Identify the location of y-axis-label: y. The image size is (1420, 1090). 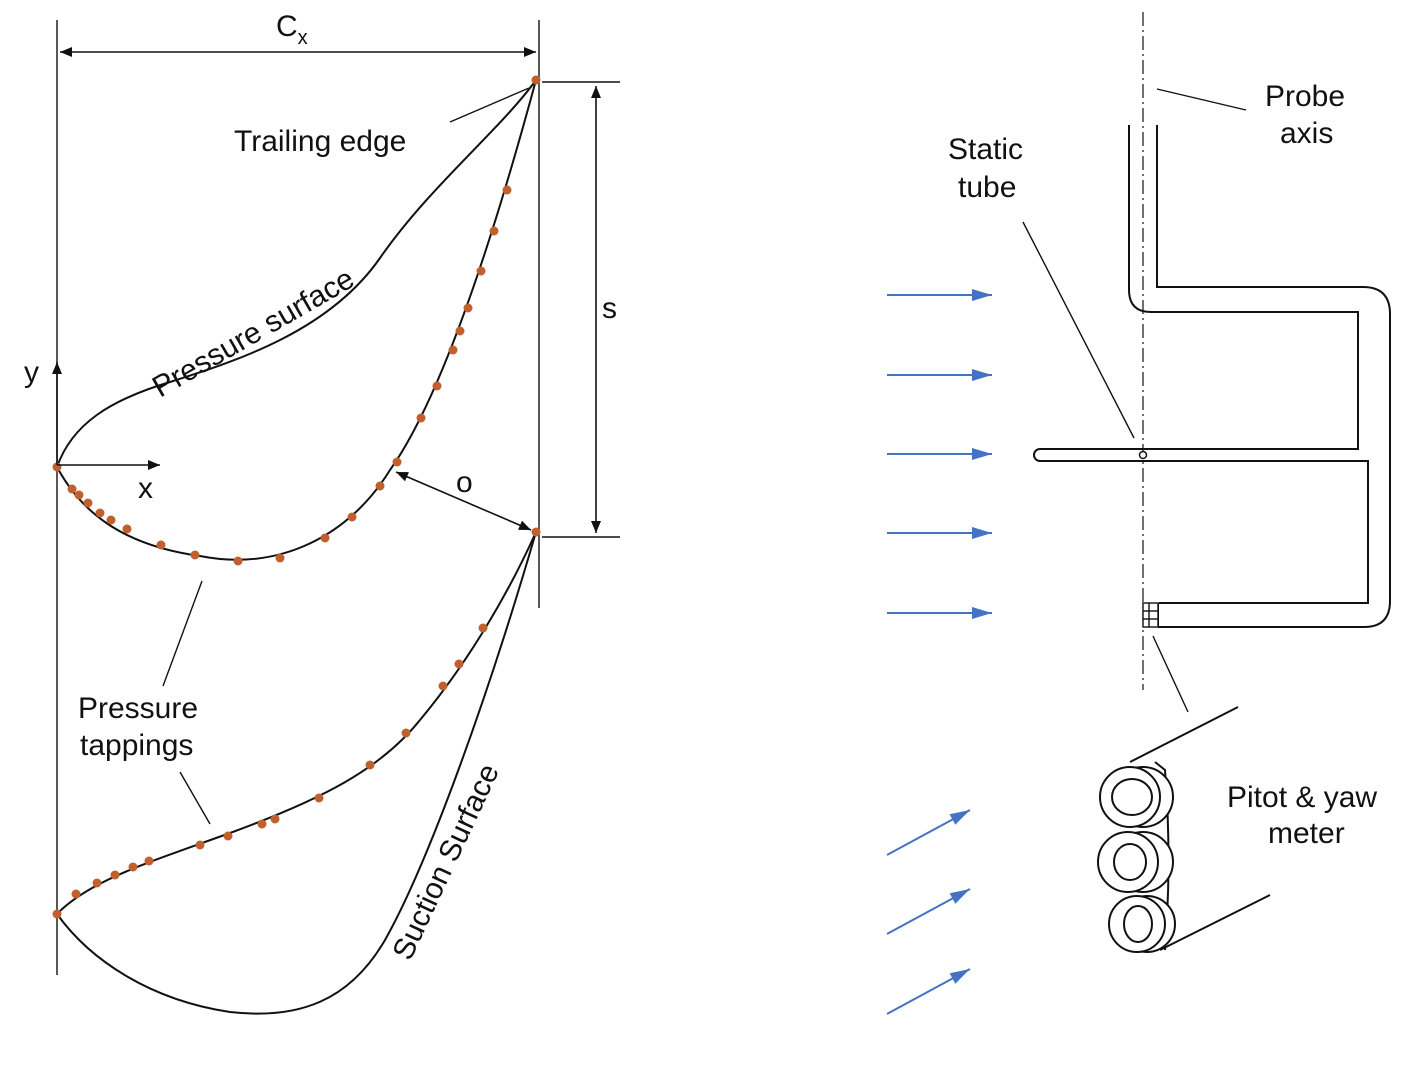
(31, 372).